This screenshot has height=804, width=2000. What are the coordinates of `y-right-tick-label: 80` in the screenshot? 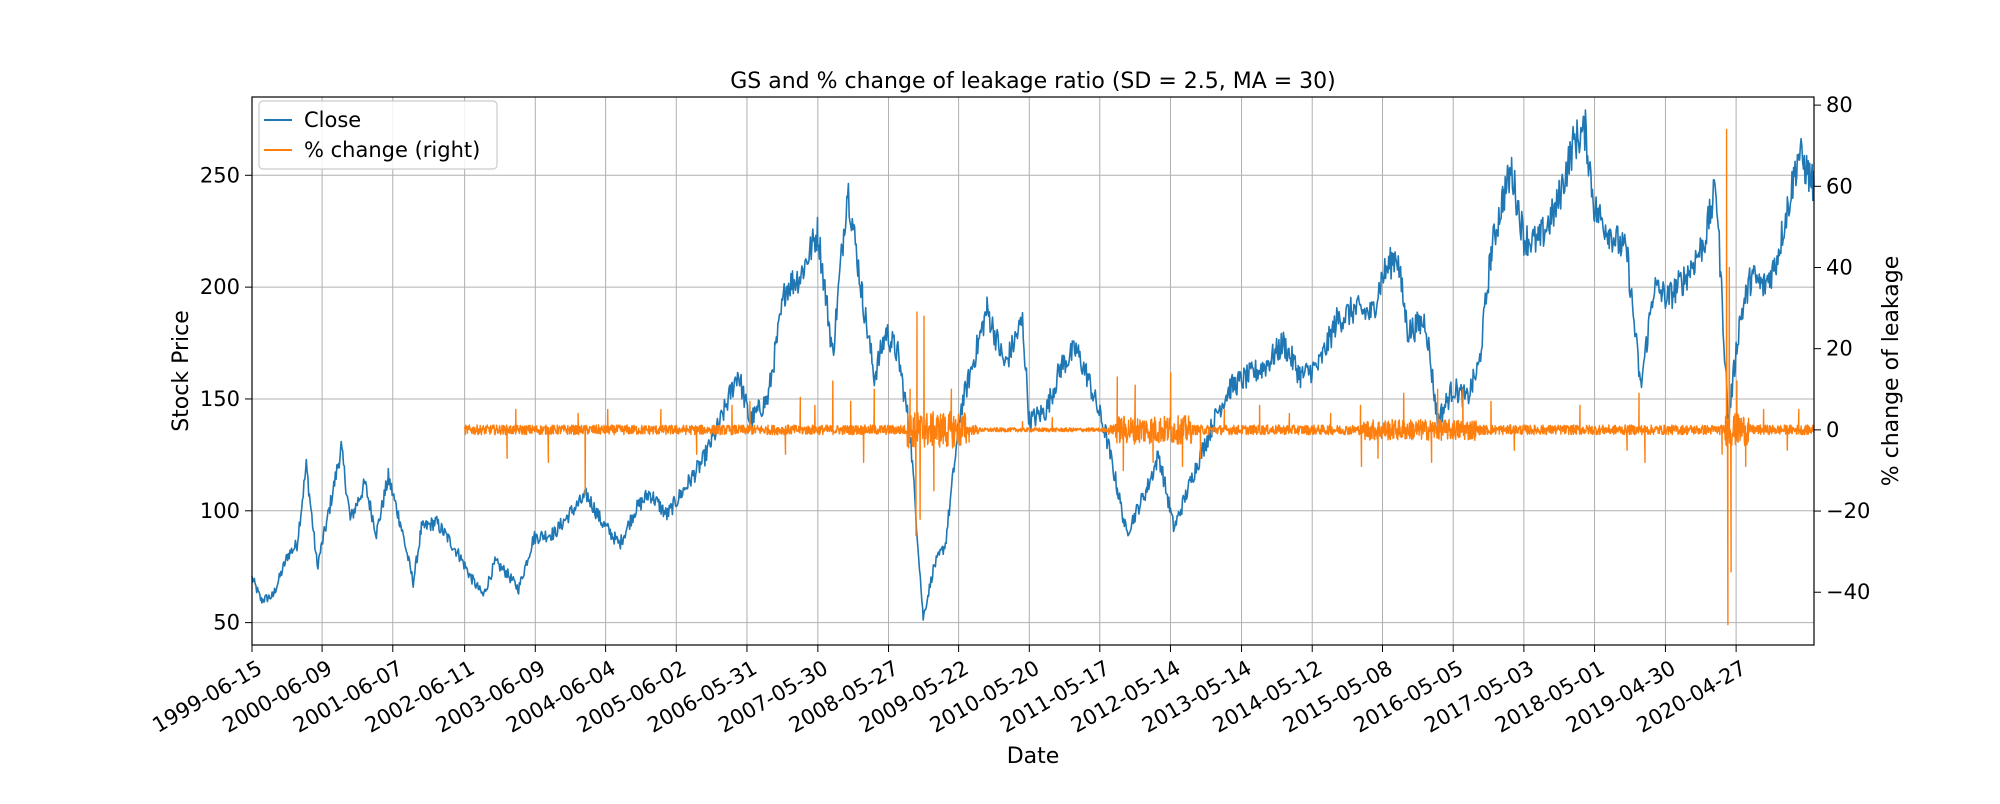 It's located at (1839, 105).